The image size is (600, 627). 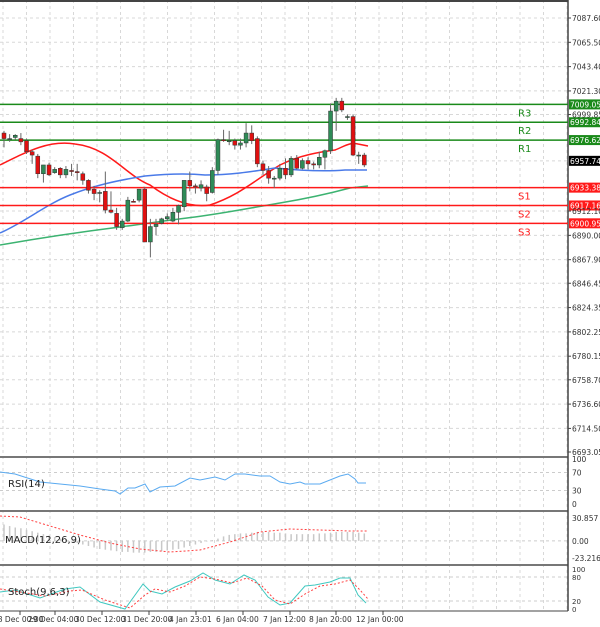 I want to click on svg-text: 8 Jan 20:00, so click(x=330, y=619).